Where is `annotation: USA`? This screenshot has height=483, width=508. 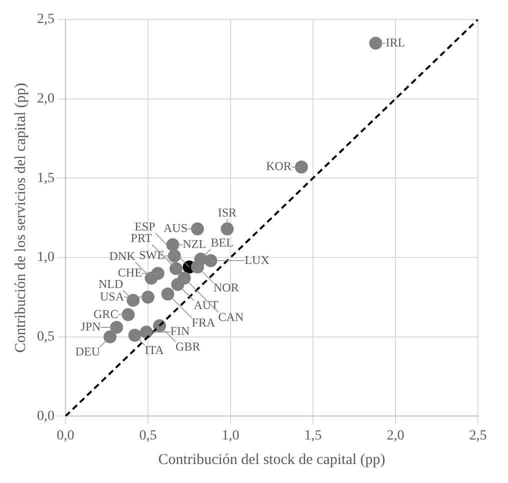 annotation: USA is located at coordinates (112, 296).